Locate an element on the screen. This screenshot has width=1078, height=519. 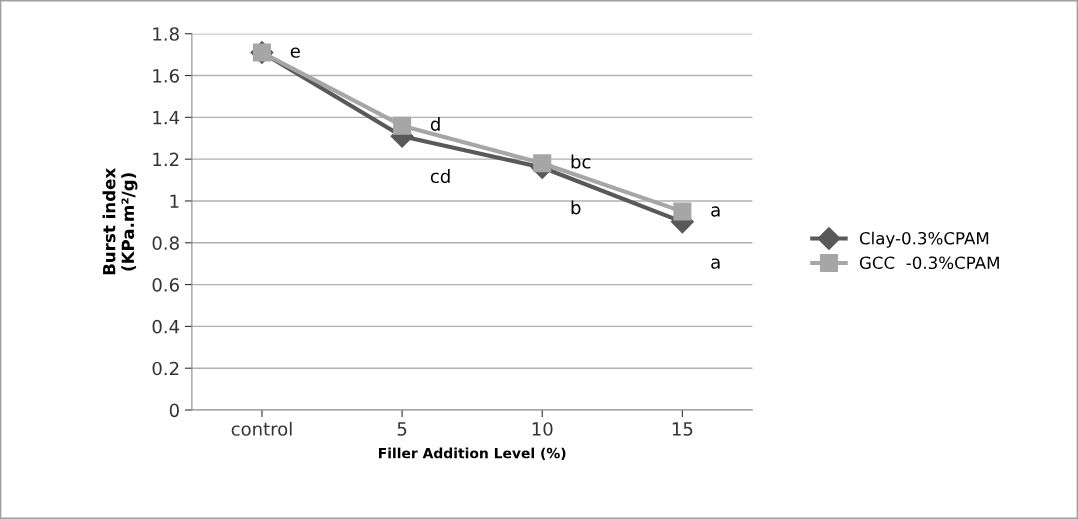
annotation: e is located at coordinates (295, 52).